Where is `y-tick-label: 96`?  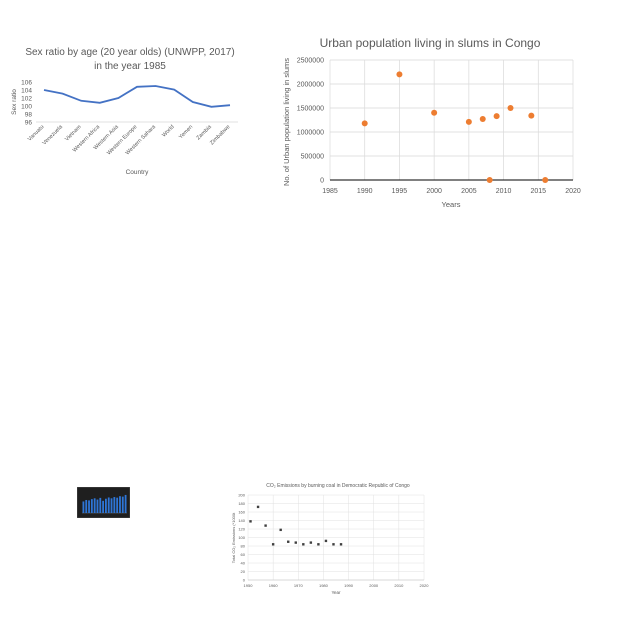 y-tick-label: 96 is located at coordinates (29, 123).